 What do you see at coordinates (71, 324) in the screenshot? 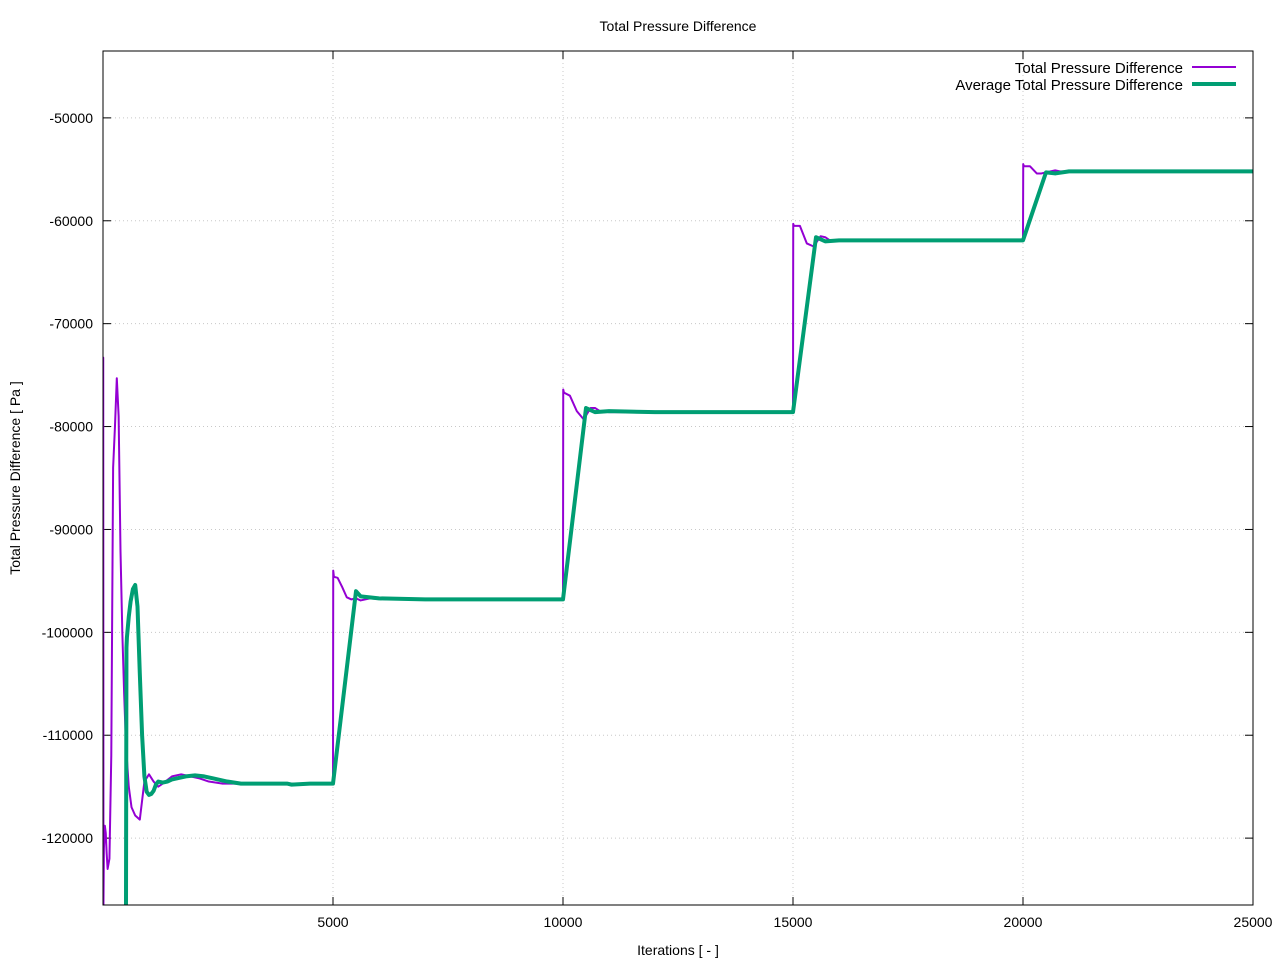
I see `y-tick-label: -70000` at bounding box center [71, 324].